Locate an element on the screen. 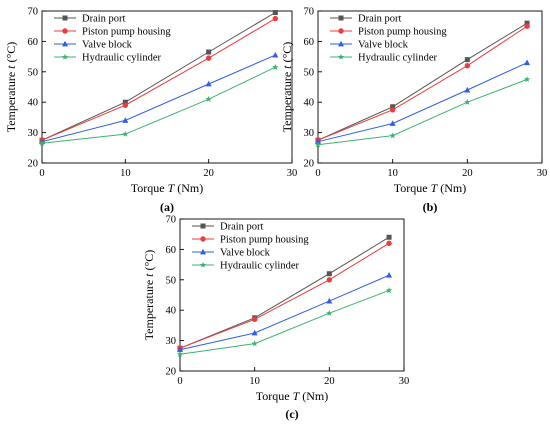 Image resolution: width=550 pixels, height=425 pixels. panel-label: (a) is located at coordinates (167, 207).